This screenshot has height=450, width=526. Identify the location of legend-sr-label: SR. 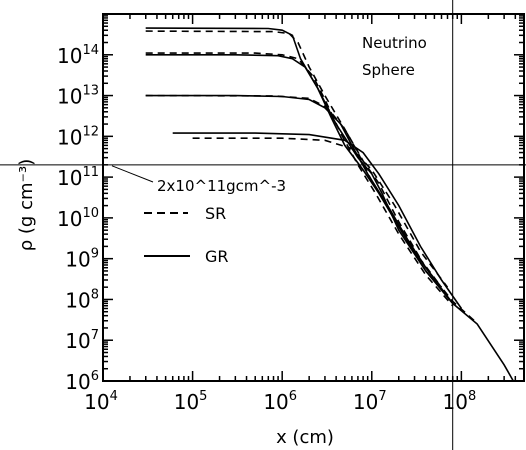
(215, 213).